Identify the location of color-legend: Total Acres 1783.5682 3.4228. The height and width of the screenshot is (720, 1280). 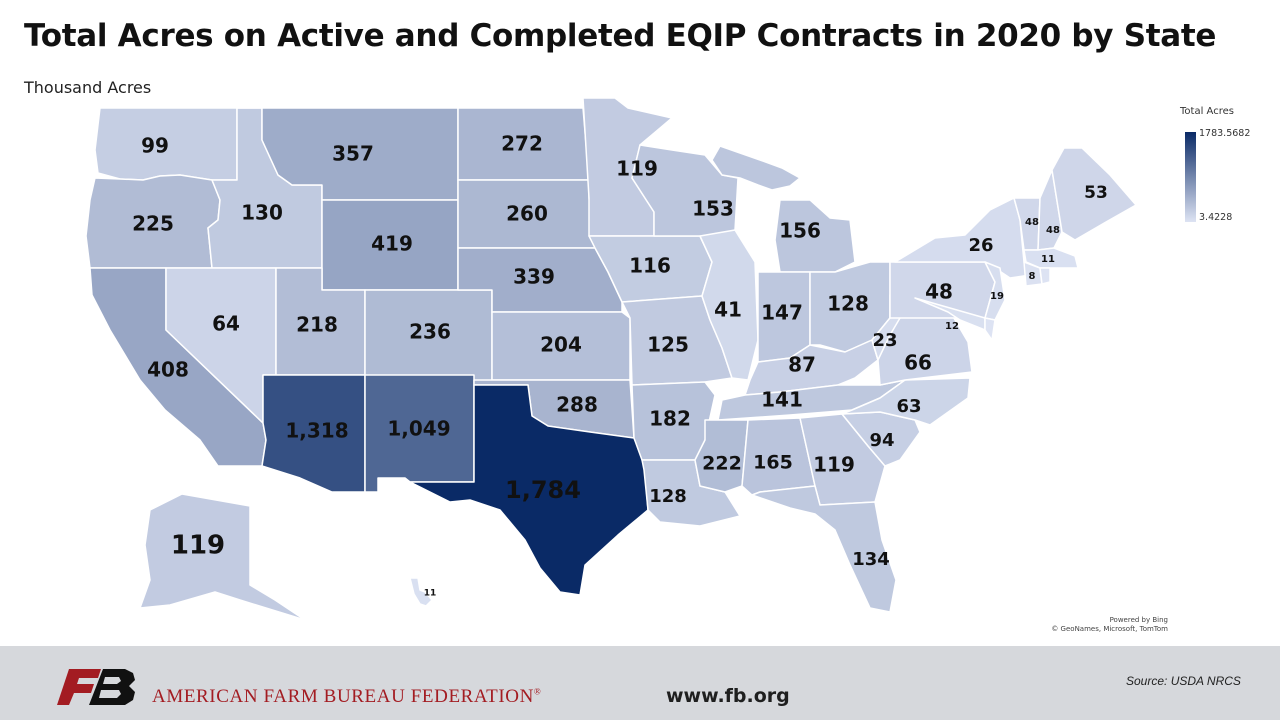
(1225, 166).